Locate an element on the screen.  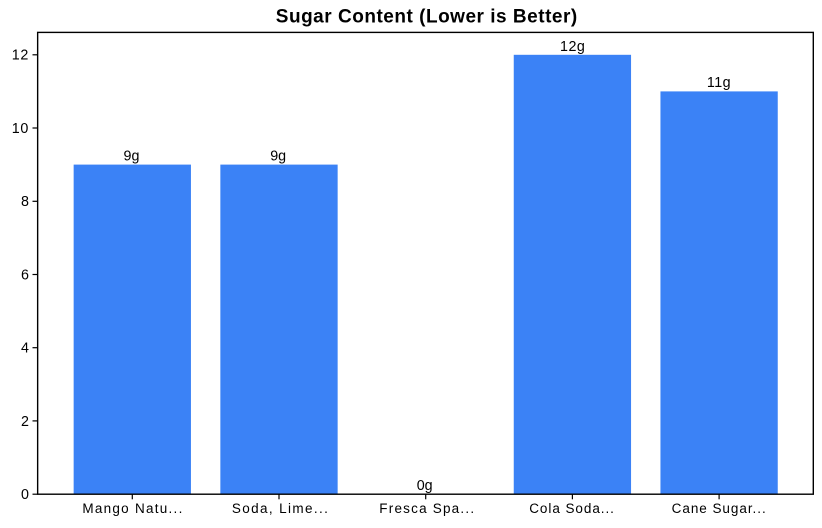
svg-text: 0g is located at coordinates (425, 486).